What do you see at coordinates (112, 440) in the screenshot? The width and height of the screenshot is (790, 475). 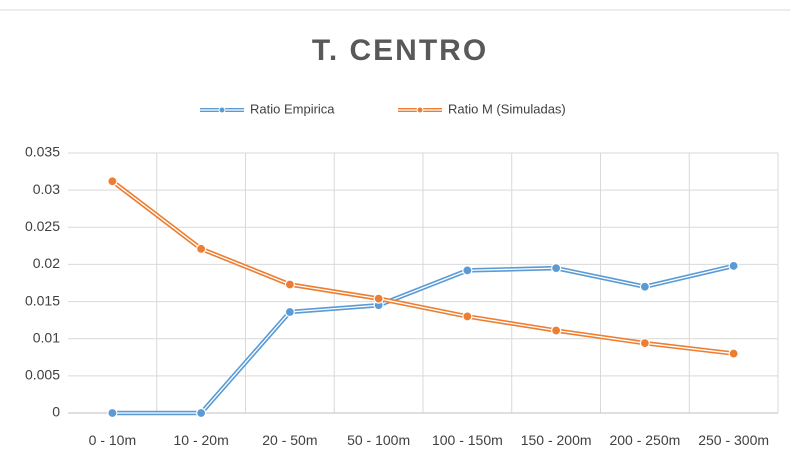 I see `x-tick-label: 0 - 10m` at bounding box center [112, 440].